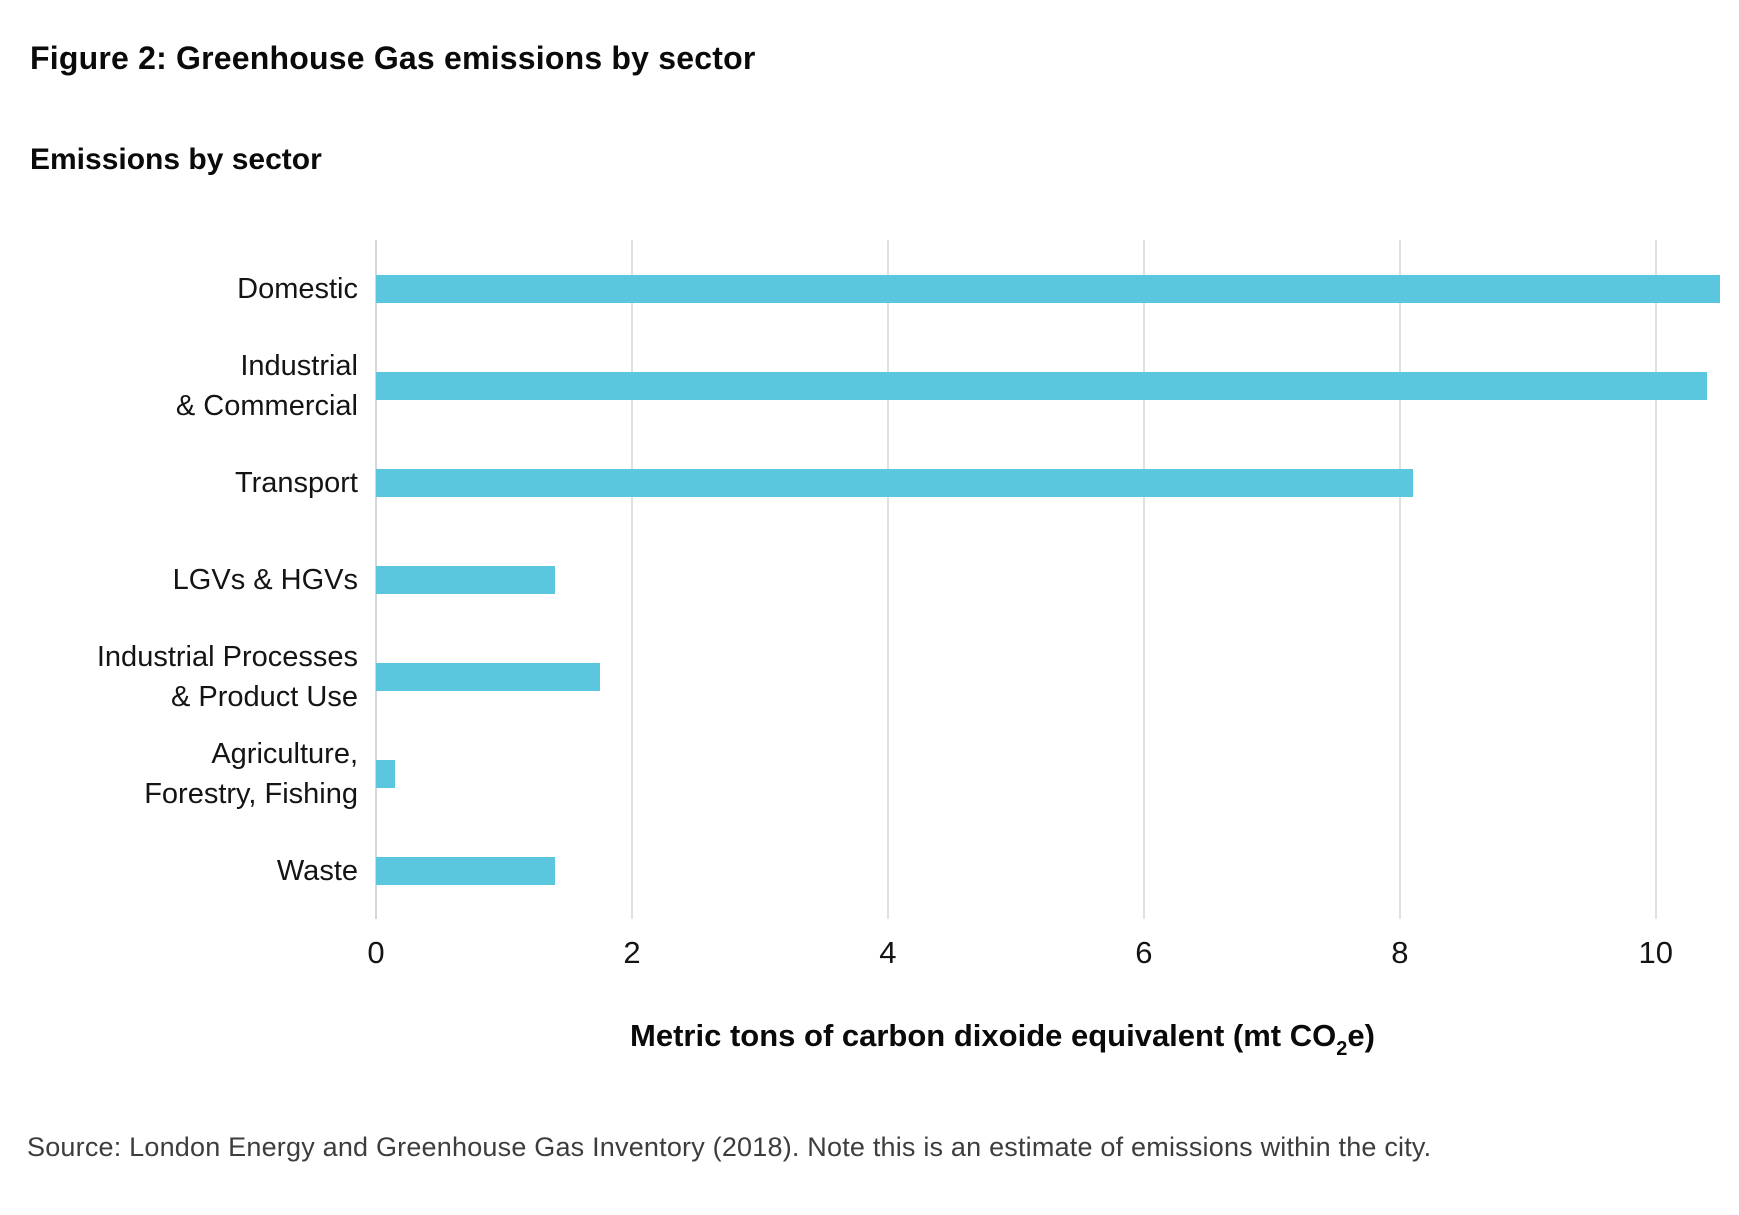  What do you see at coordinates (176, 159) in the screenshot?
I see `chart-title: Emissions by sector` at bounding box center [176, 159].